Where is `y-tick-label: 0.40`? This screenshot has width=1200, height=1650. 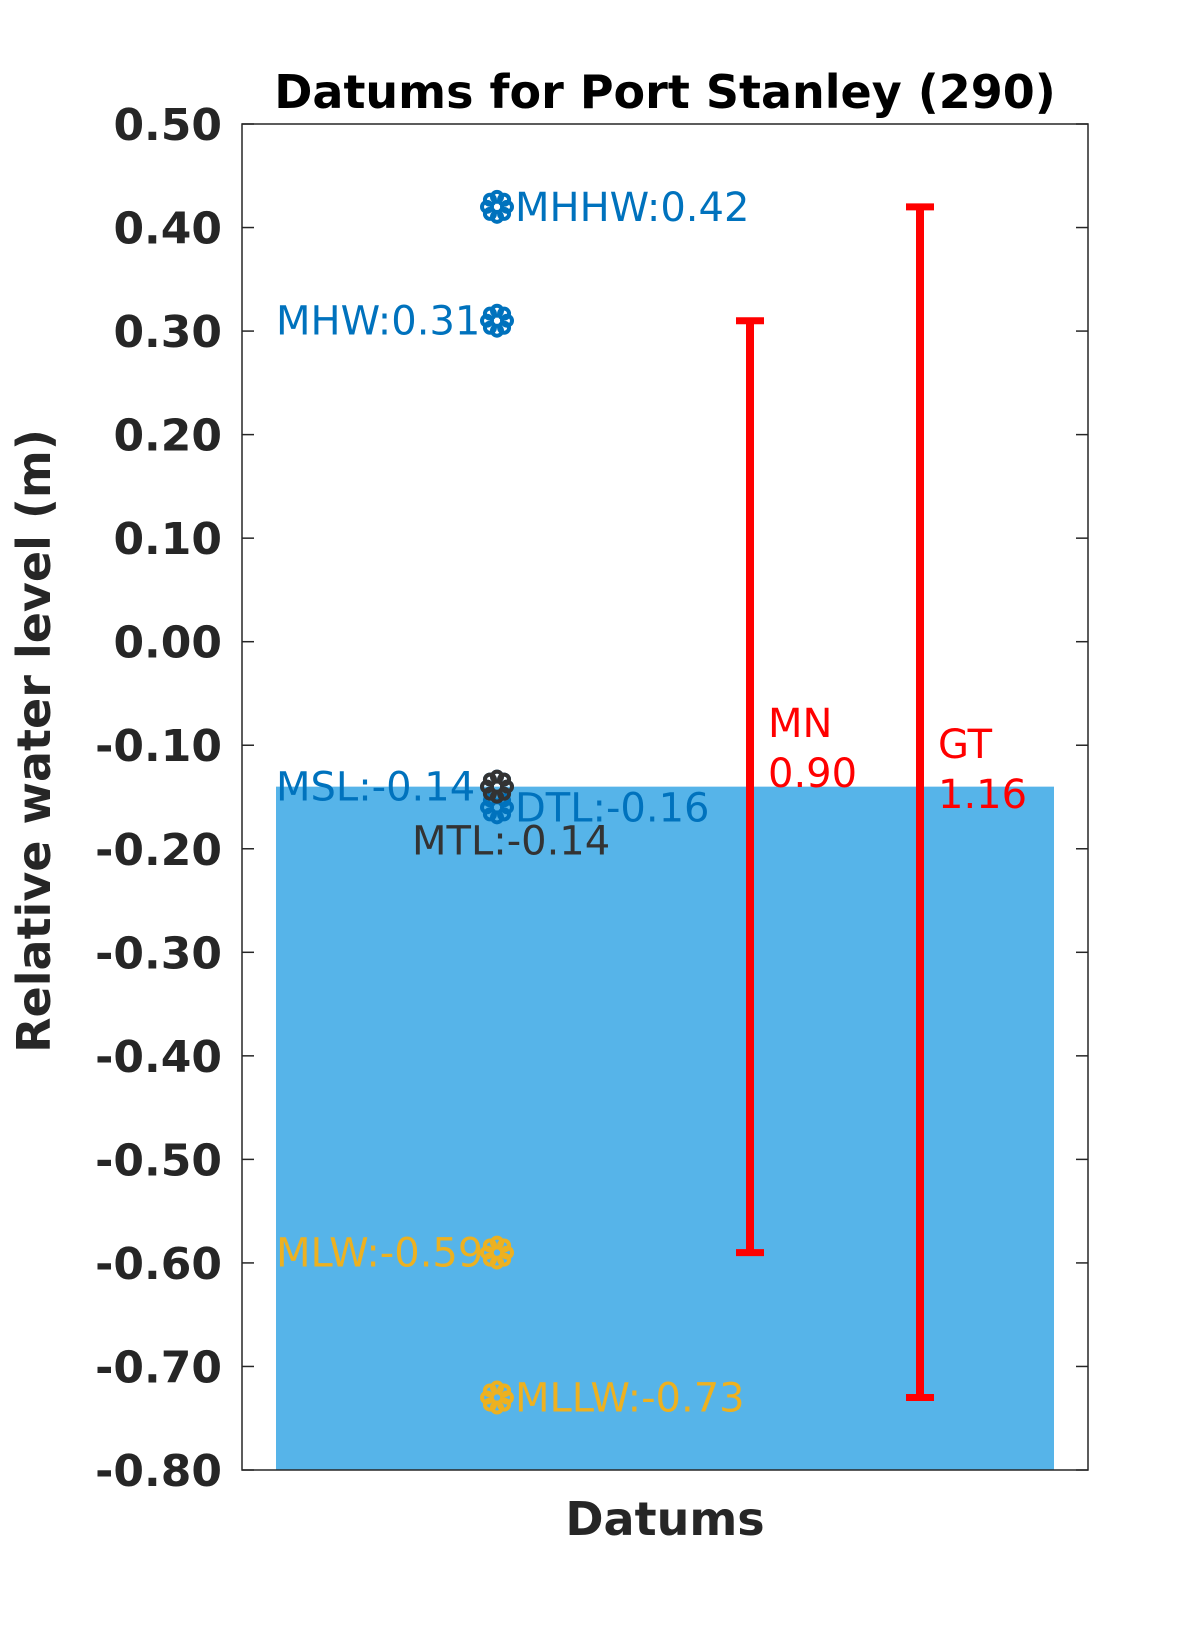 y-tick-label: 0.40 is located at coordinates (167, 229).